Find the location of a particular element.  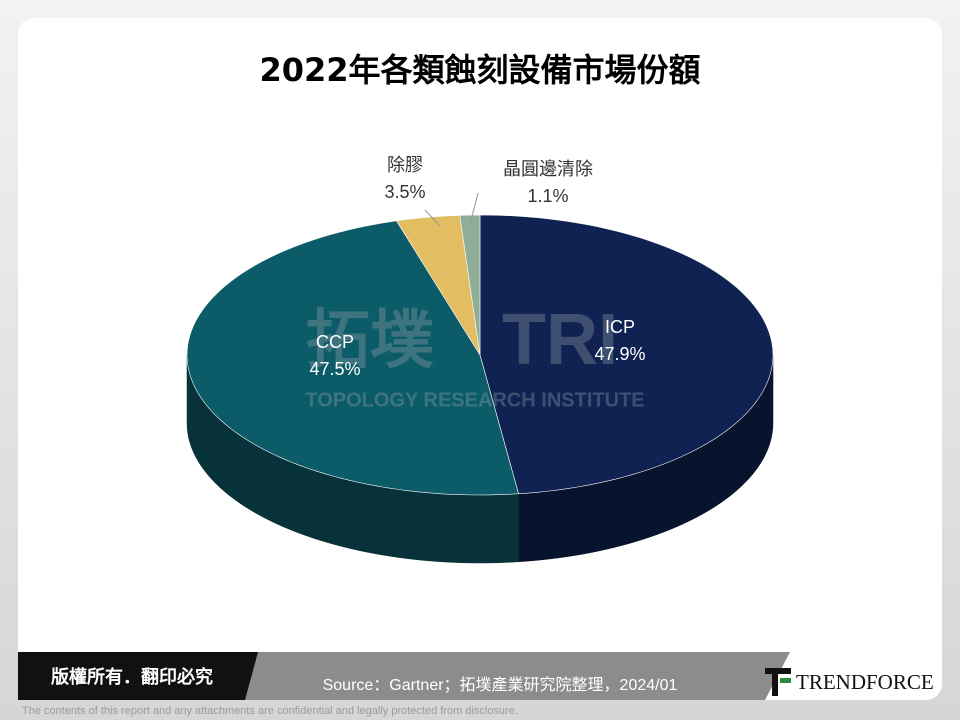

watermark-name: TOPOLOGY RESEARCH INSTITUTE is located at coordinates (474, 400).